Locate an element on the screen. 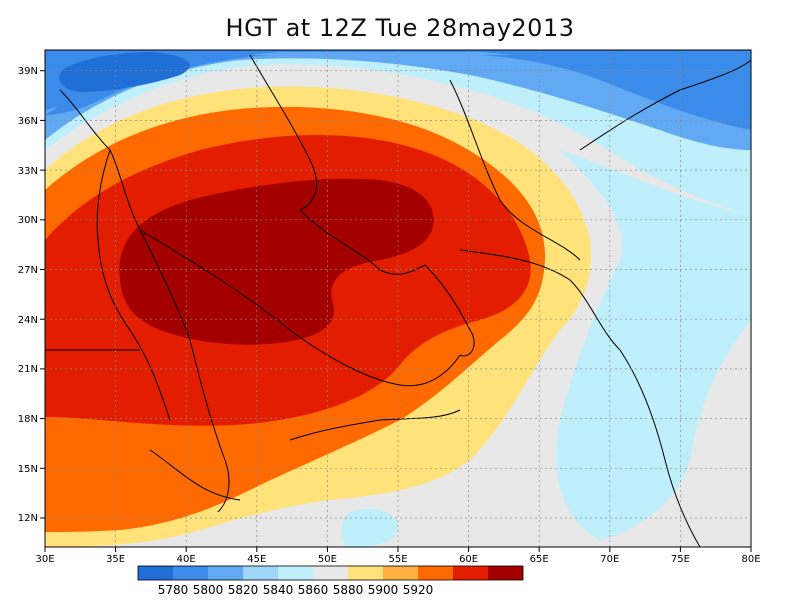 This screenshot has width=800, height=600. colorbar: 5780 5800 5820 5840 5860 5880 5900 5920 is located at coordinates (330, 581).